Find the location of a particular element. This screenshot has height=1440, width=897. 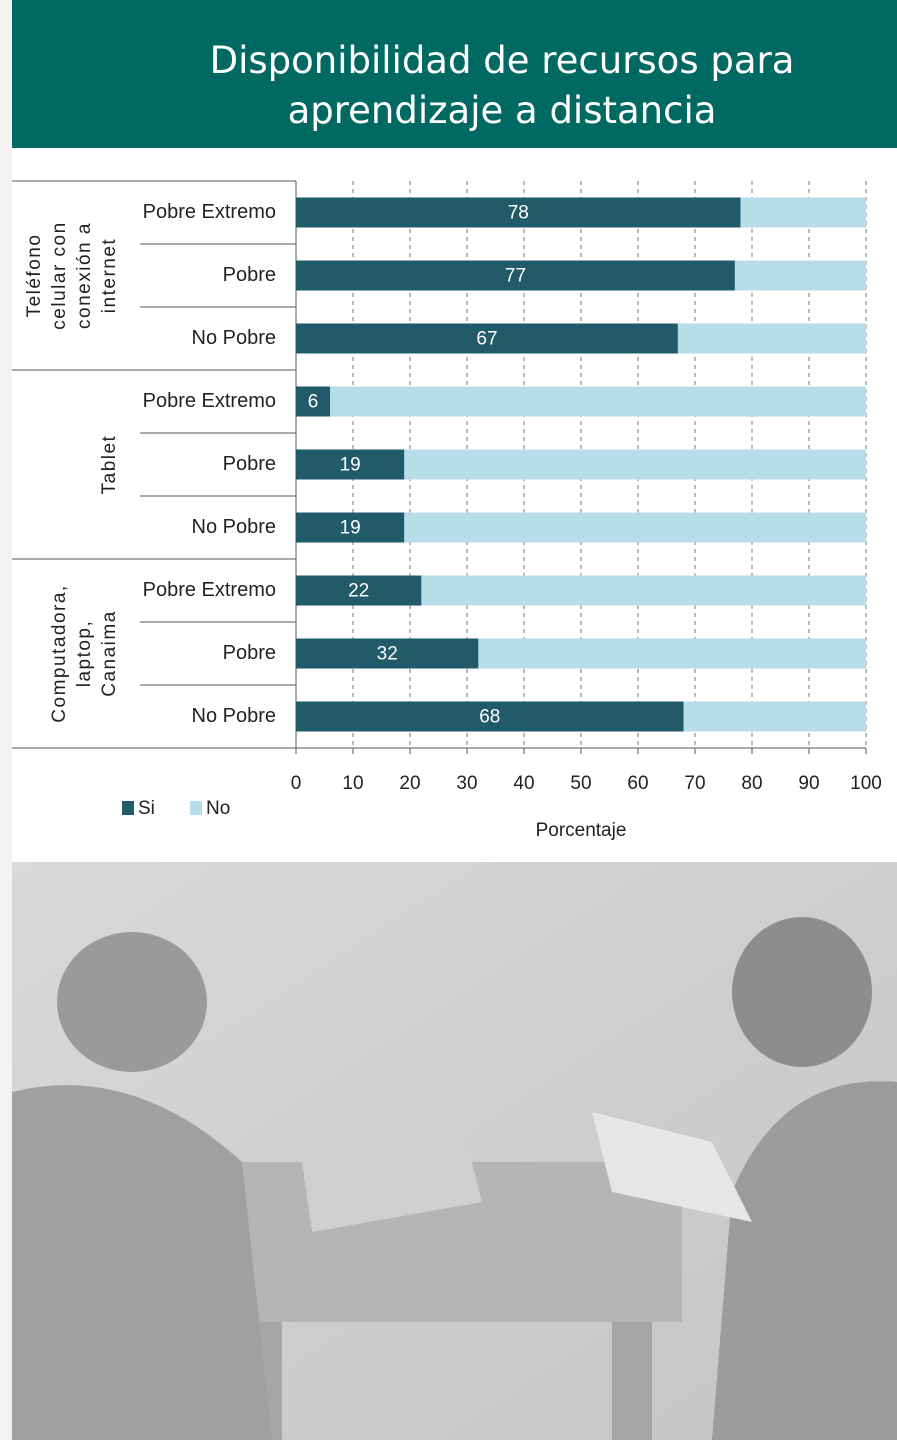

group-label: Tablet is located at coordinates (109, 465).